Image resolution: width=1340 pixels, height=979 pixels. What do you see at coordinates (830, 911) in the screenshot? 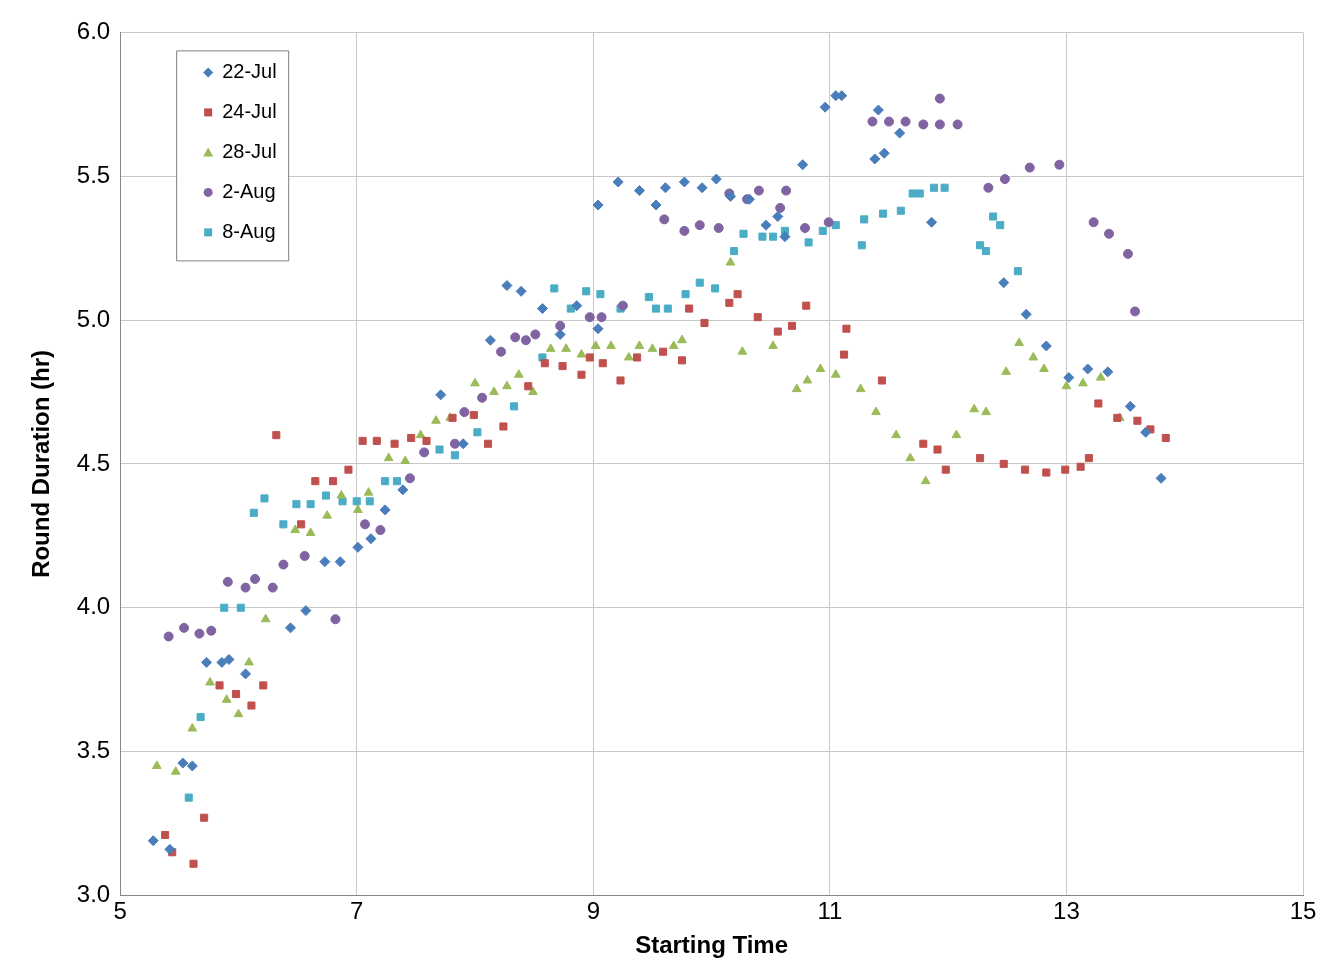
I see `x-tick-label: 11` at bounding box center [830, 911].